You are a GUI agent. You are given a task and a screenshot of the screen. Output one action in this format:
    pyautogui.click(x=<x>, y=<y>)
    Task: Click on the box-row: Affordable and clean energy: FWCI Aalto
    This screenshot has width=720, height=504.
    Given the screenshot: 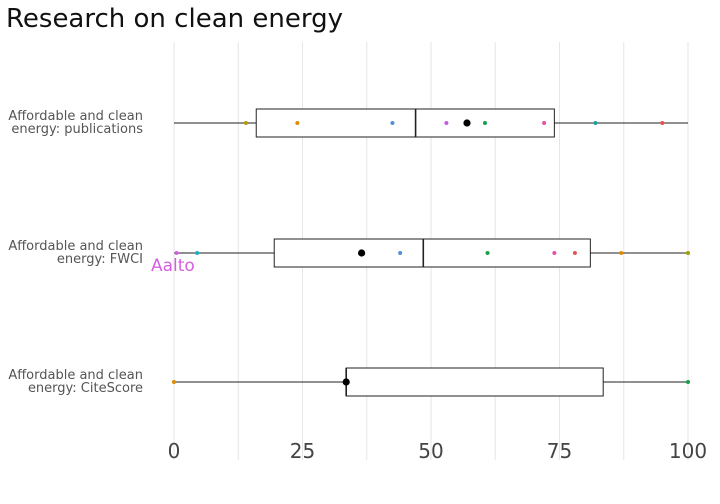 What is the action you would take?
    pyautogui.click(x=349, y=257)
    